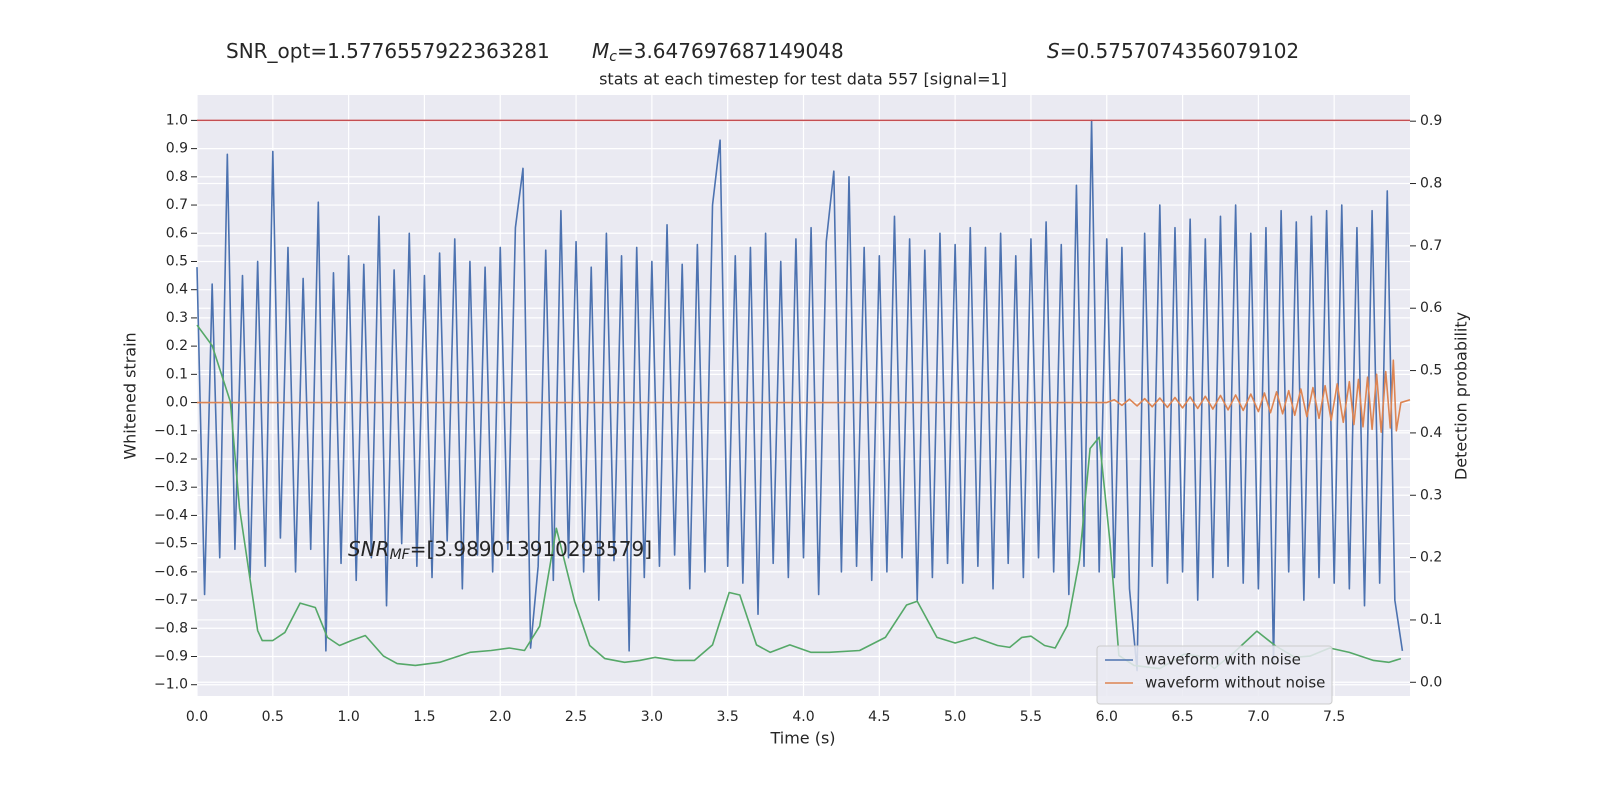 This screenshot has height=800, width=1600. I want to click on y-tick-label: −0.5, so click(171, 544).